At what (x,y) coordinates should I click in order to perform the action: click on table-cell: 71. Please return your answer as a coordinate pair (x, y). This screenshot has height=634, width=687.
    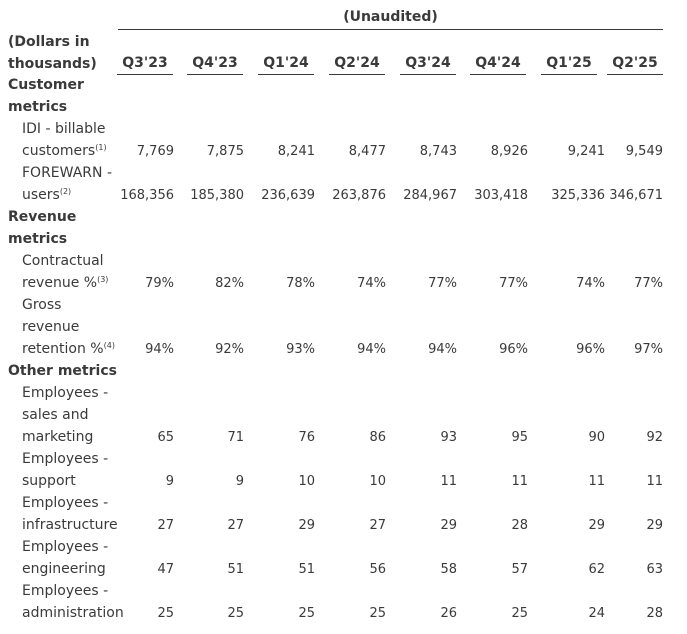
    Looking at the image, I should click on (235, 437).